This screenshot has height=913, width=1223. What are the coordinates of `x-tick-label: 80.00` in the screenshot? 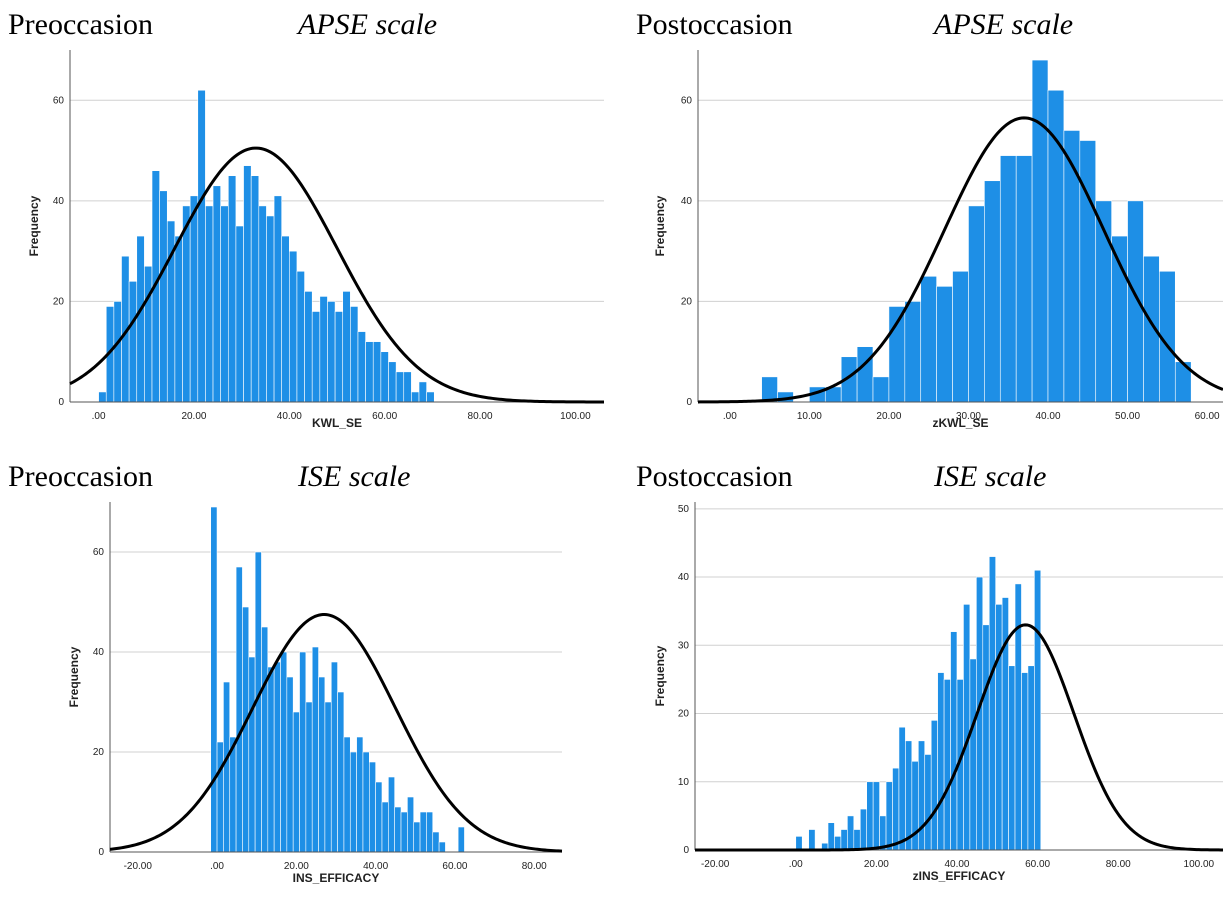 It's located at (1118, 864).